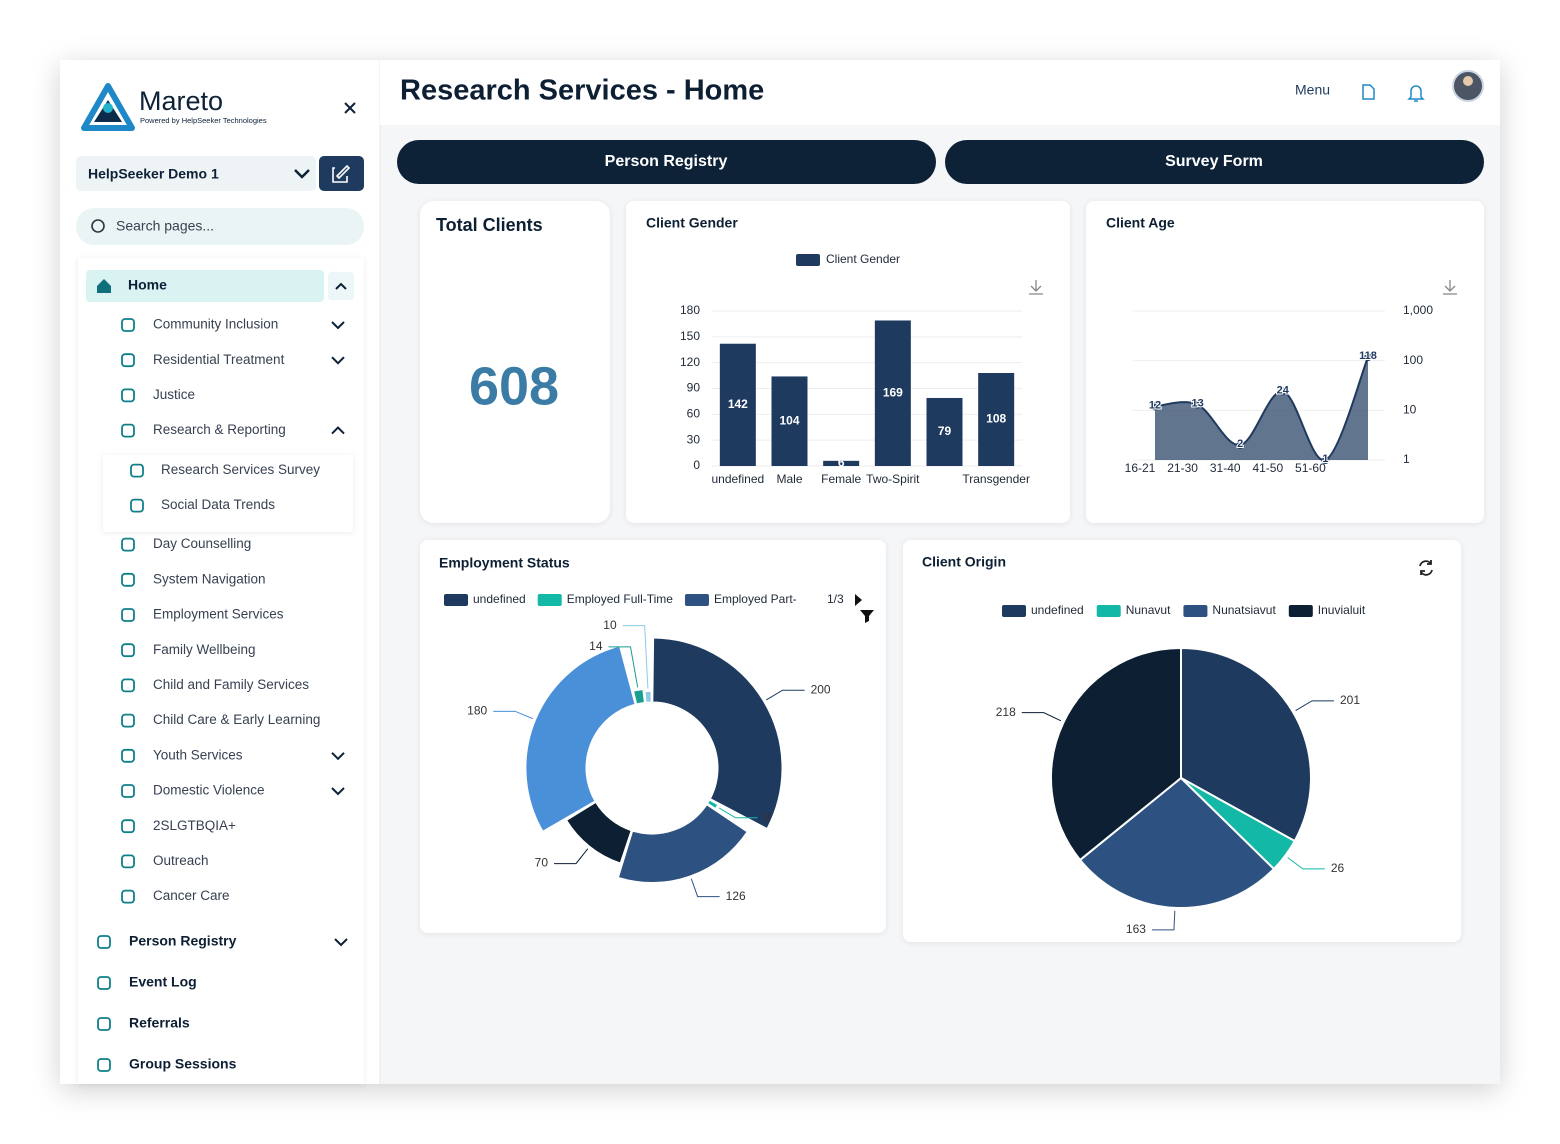  Describe the element at coordinates (215, 324) in the screenshot. I see `nav-item: Community Inclusion` at that location.